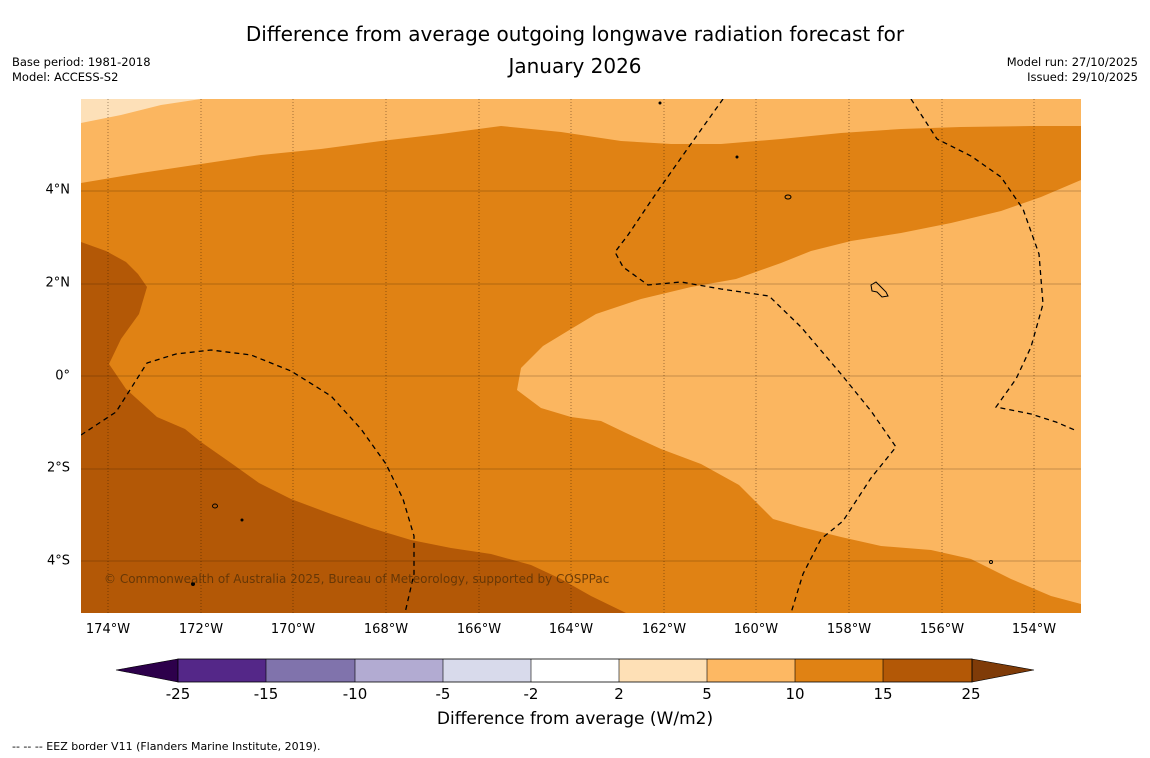 This screenshot has width=1150, height=758. I want to click on colorbar-tick: 5, so click(707, 694).